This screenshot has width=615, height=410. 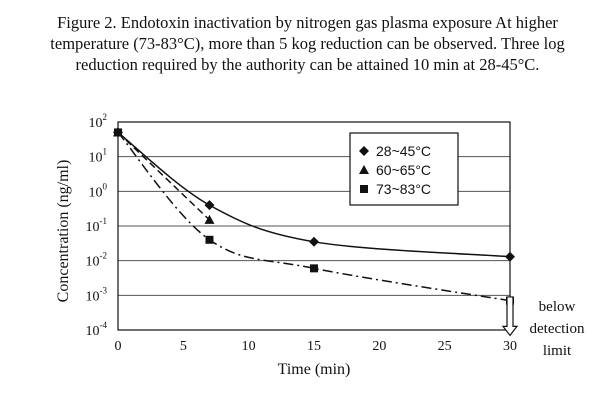 What do you see at coordinates (98, 121) in the screenshot?
I see `y-tick-label: 10²` at bounding box center [98, 121].